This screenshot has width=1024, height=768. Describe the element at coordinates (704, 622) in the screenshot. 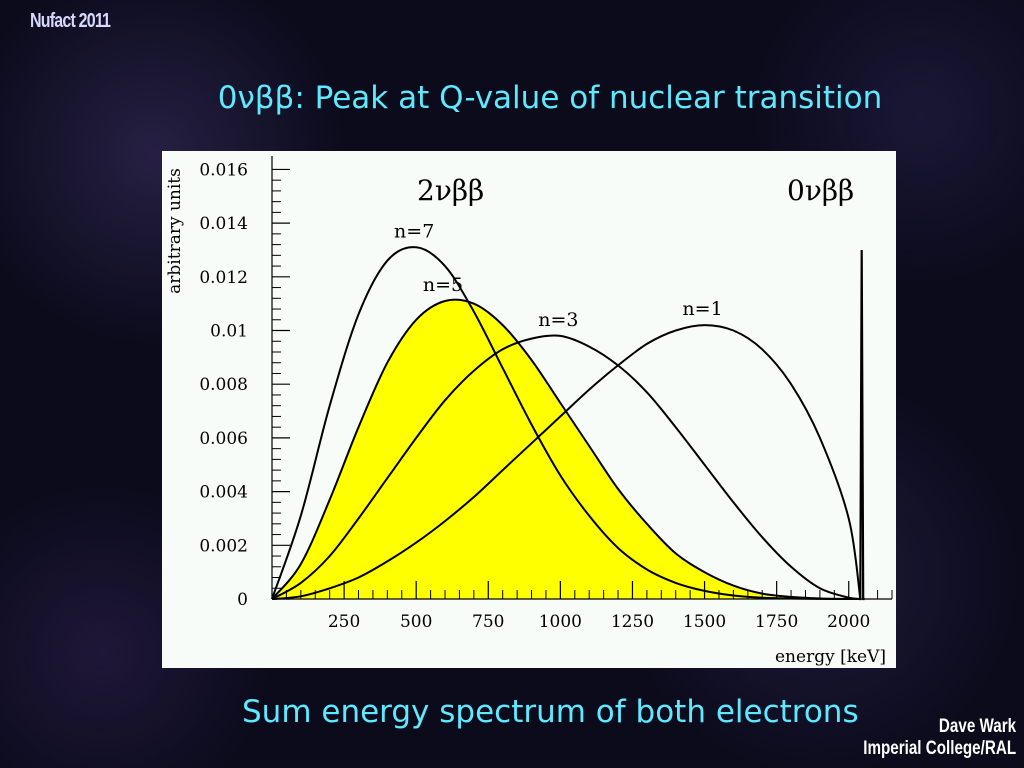

I see `x-tick-label: 1500` at that location.